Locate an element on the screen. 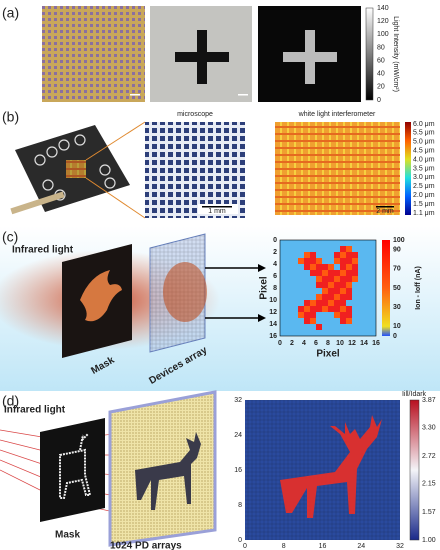 The image size is (440, 550). deer-response is located at coordinates (331, 466).